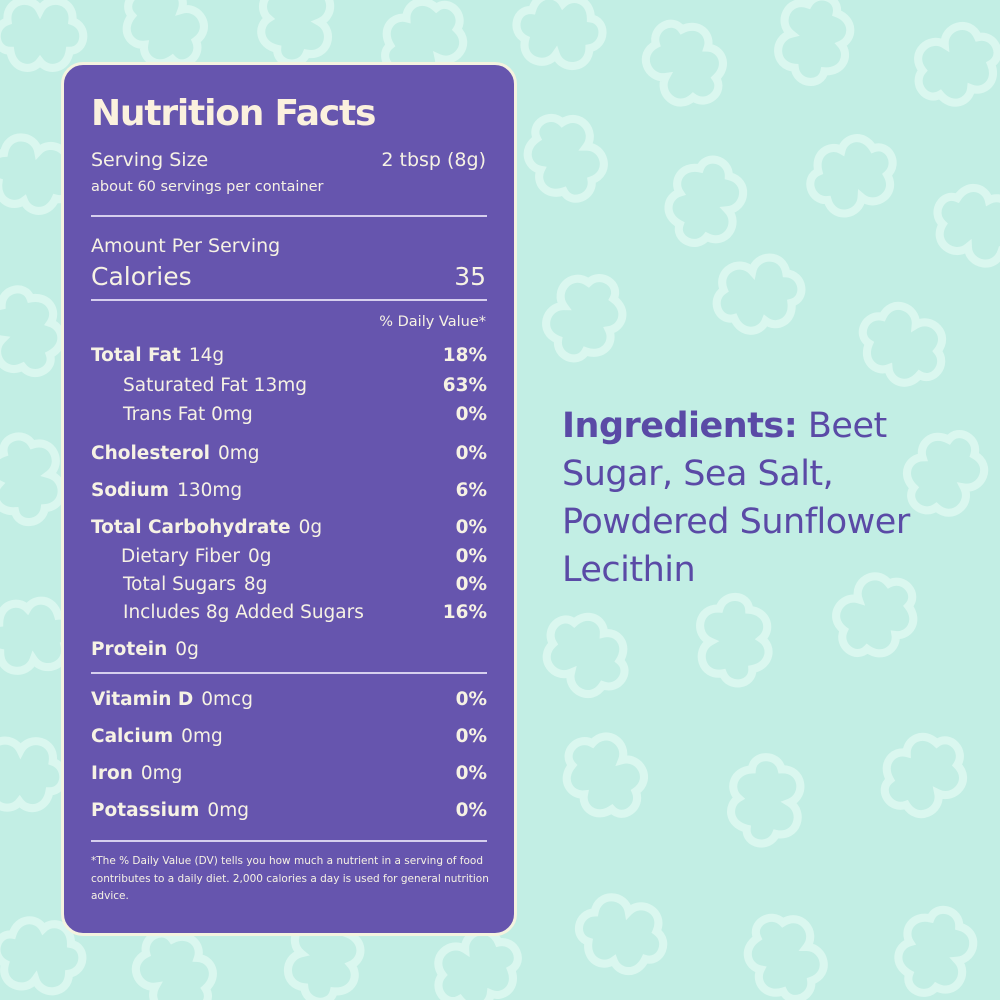 The image size is (1000, 1000). Describe the element at coordinates (180, 556) in the screenshot. I see `nutrient-label: Dietary Fiber` at that location.